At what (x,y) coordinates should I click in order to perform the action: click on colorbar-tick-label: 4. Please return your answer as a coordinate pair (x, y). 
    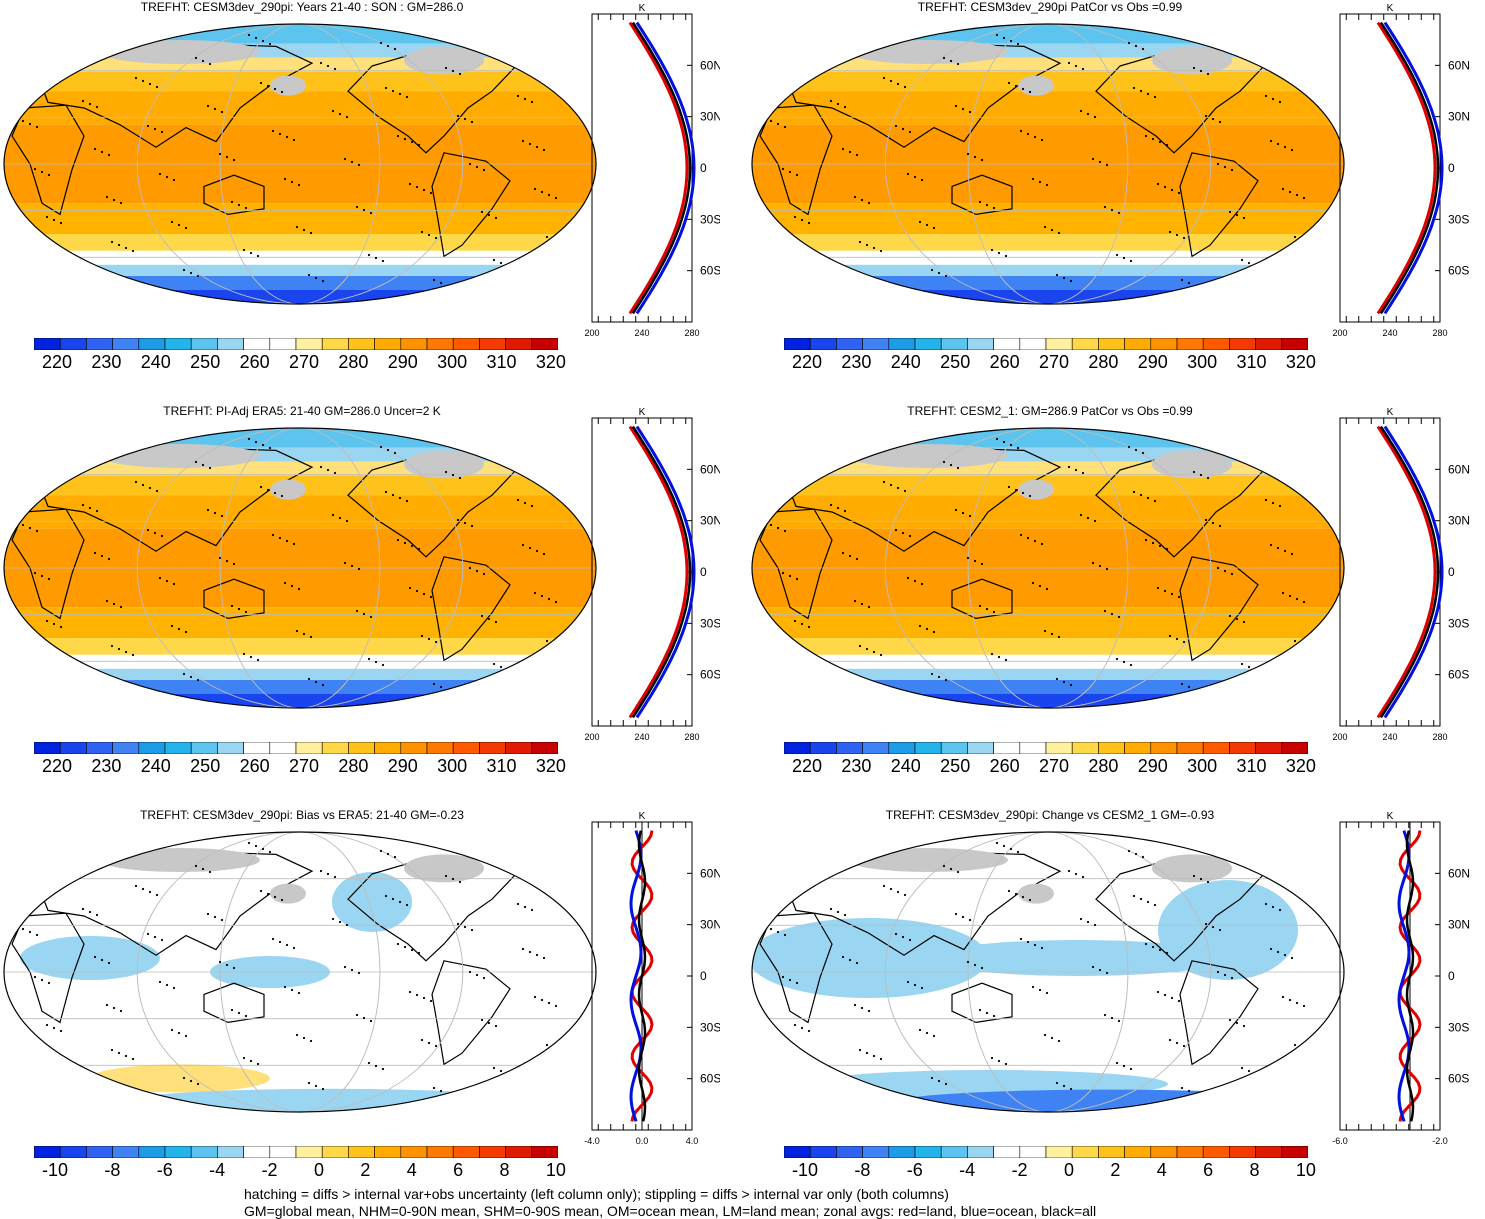
    Looking at the image, I should click on (411, 1170).